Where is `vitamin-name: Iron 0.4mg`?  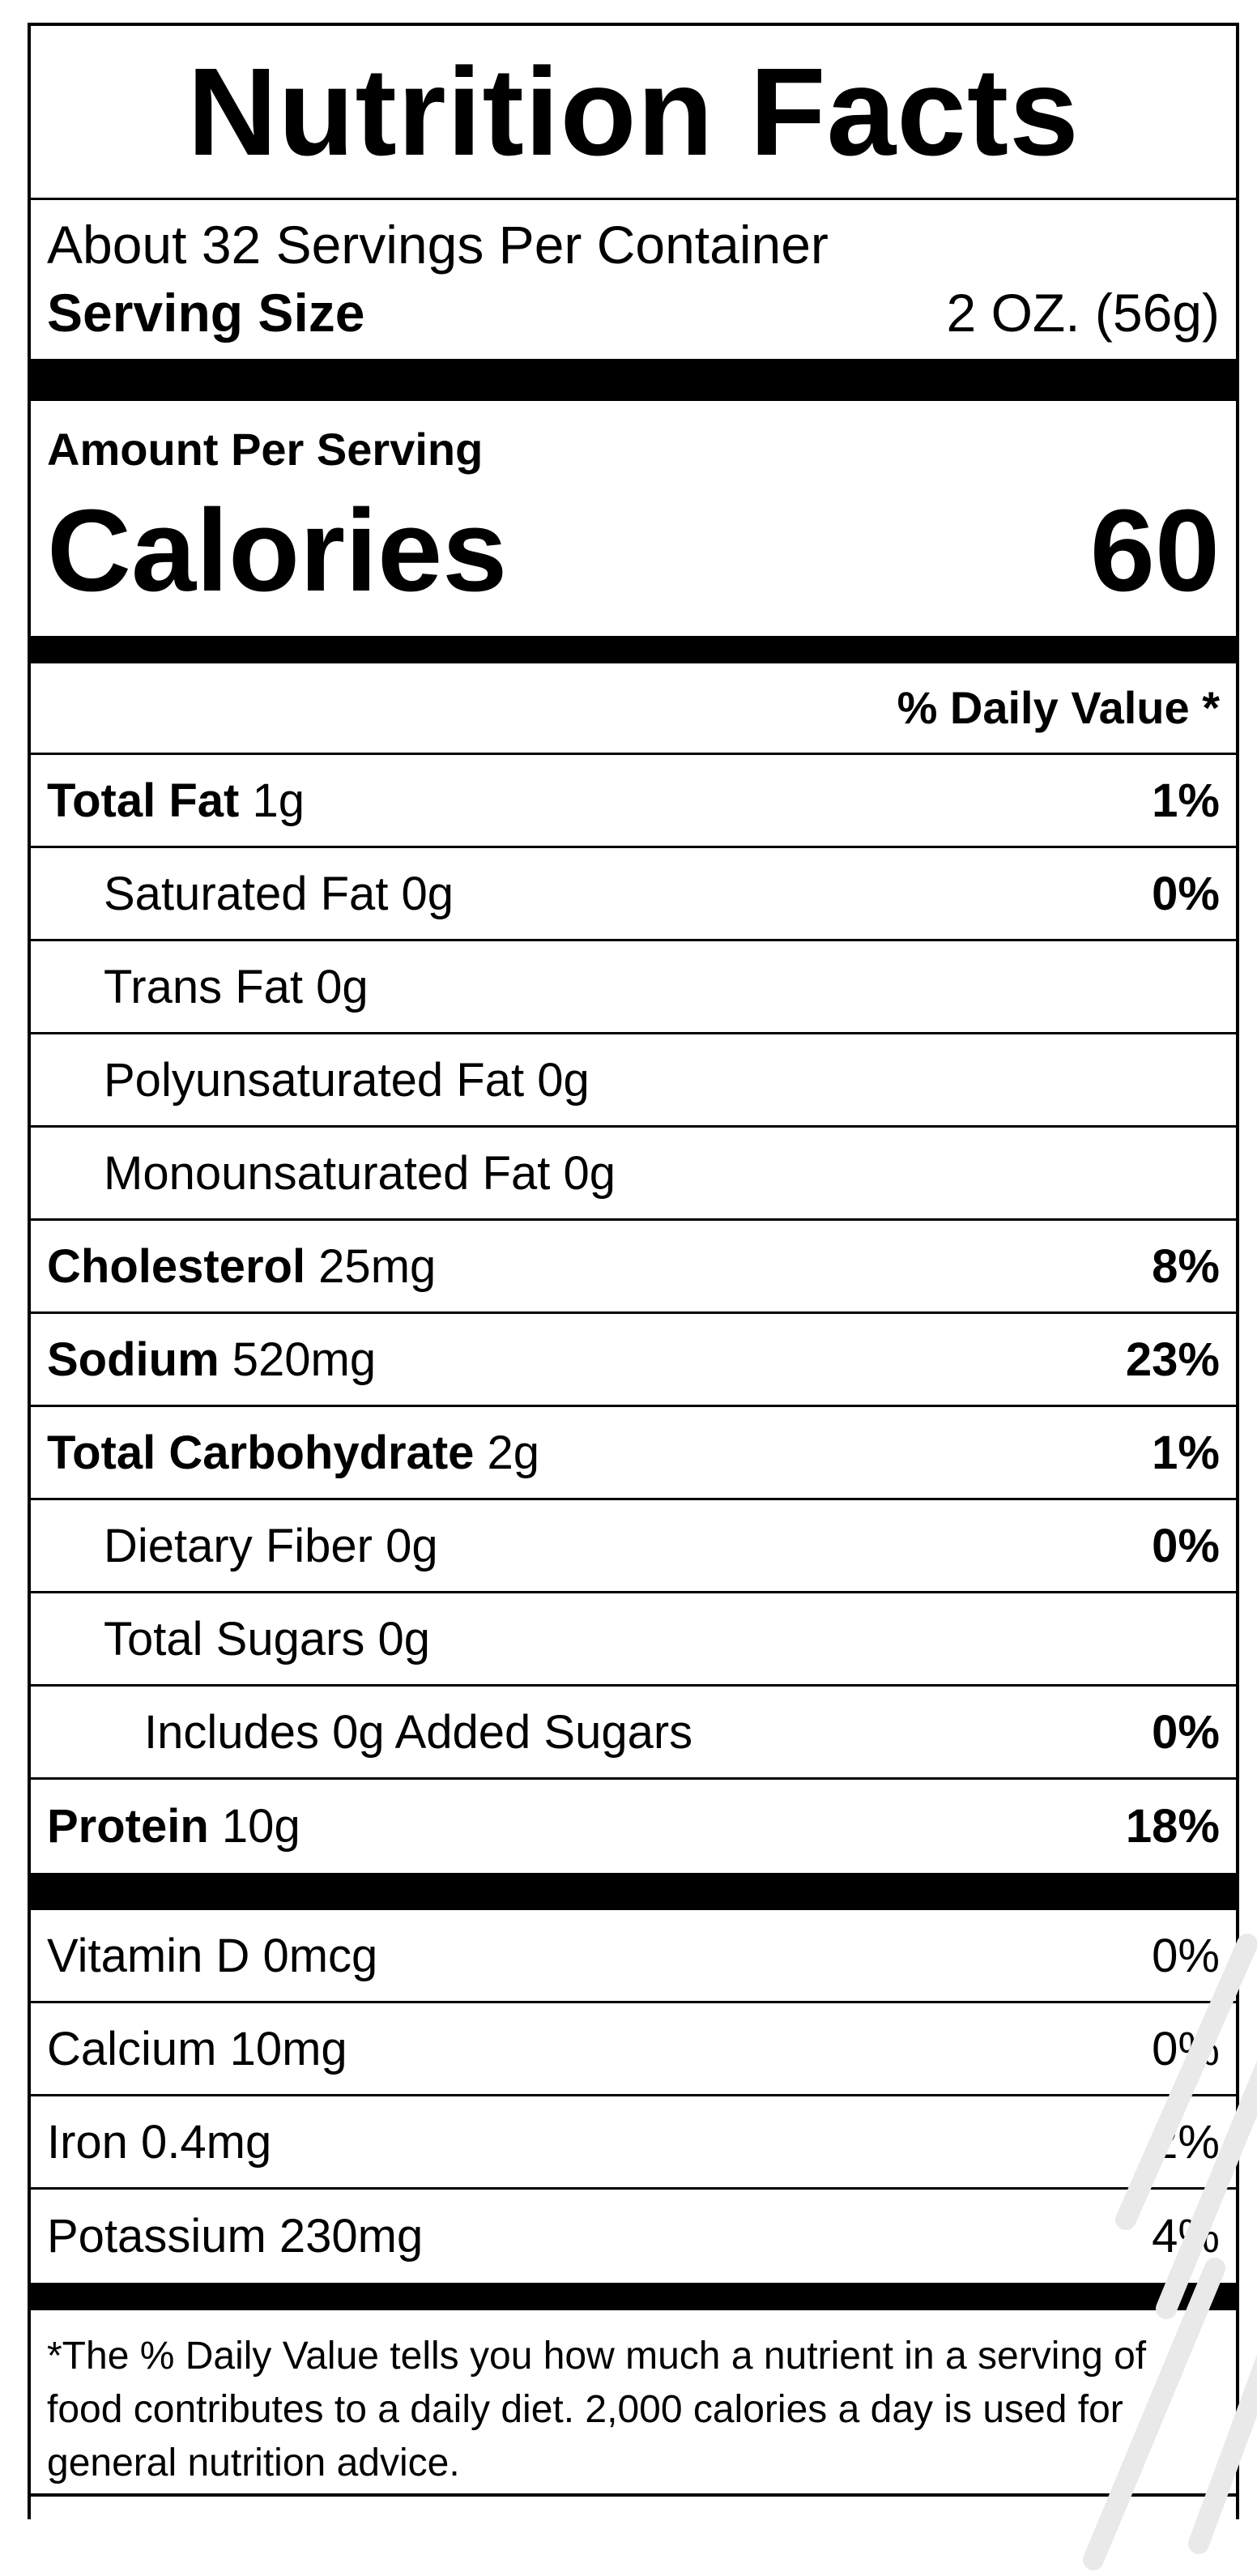
vitamin-name: Iron 0.4mg is located at coordinates (160, 2142).